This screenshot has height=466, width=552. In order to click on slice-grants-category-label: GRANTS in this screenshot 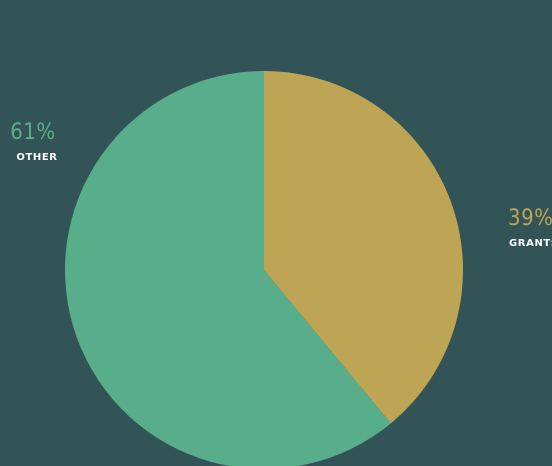, I will do `click(530, 243)`.